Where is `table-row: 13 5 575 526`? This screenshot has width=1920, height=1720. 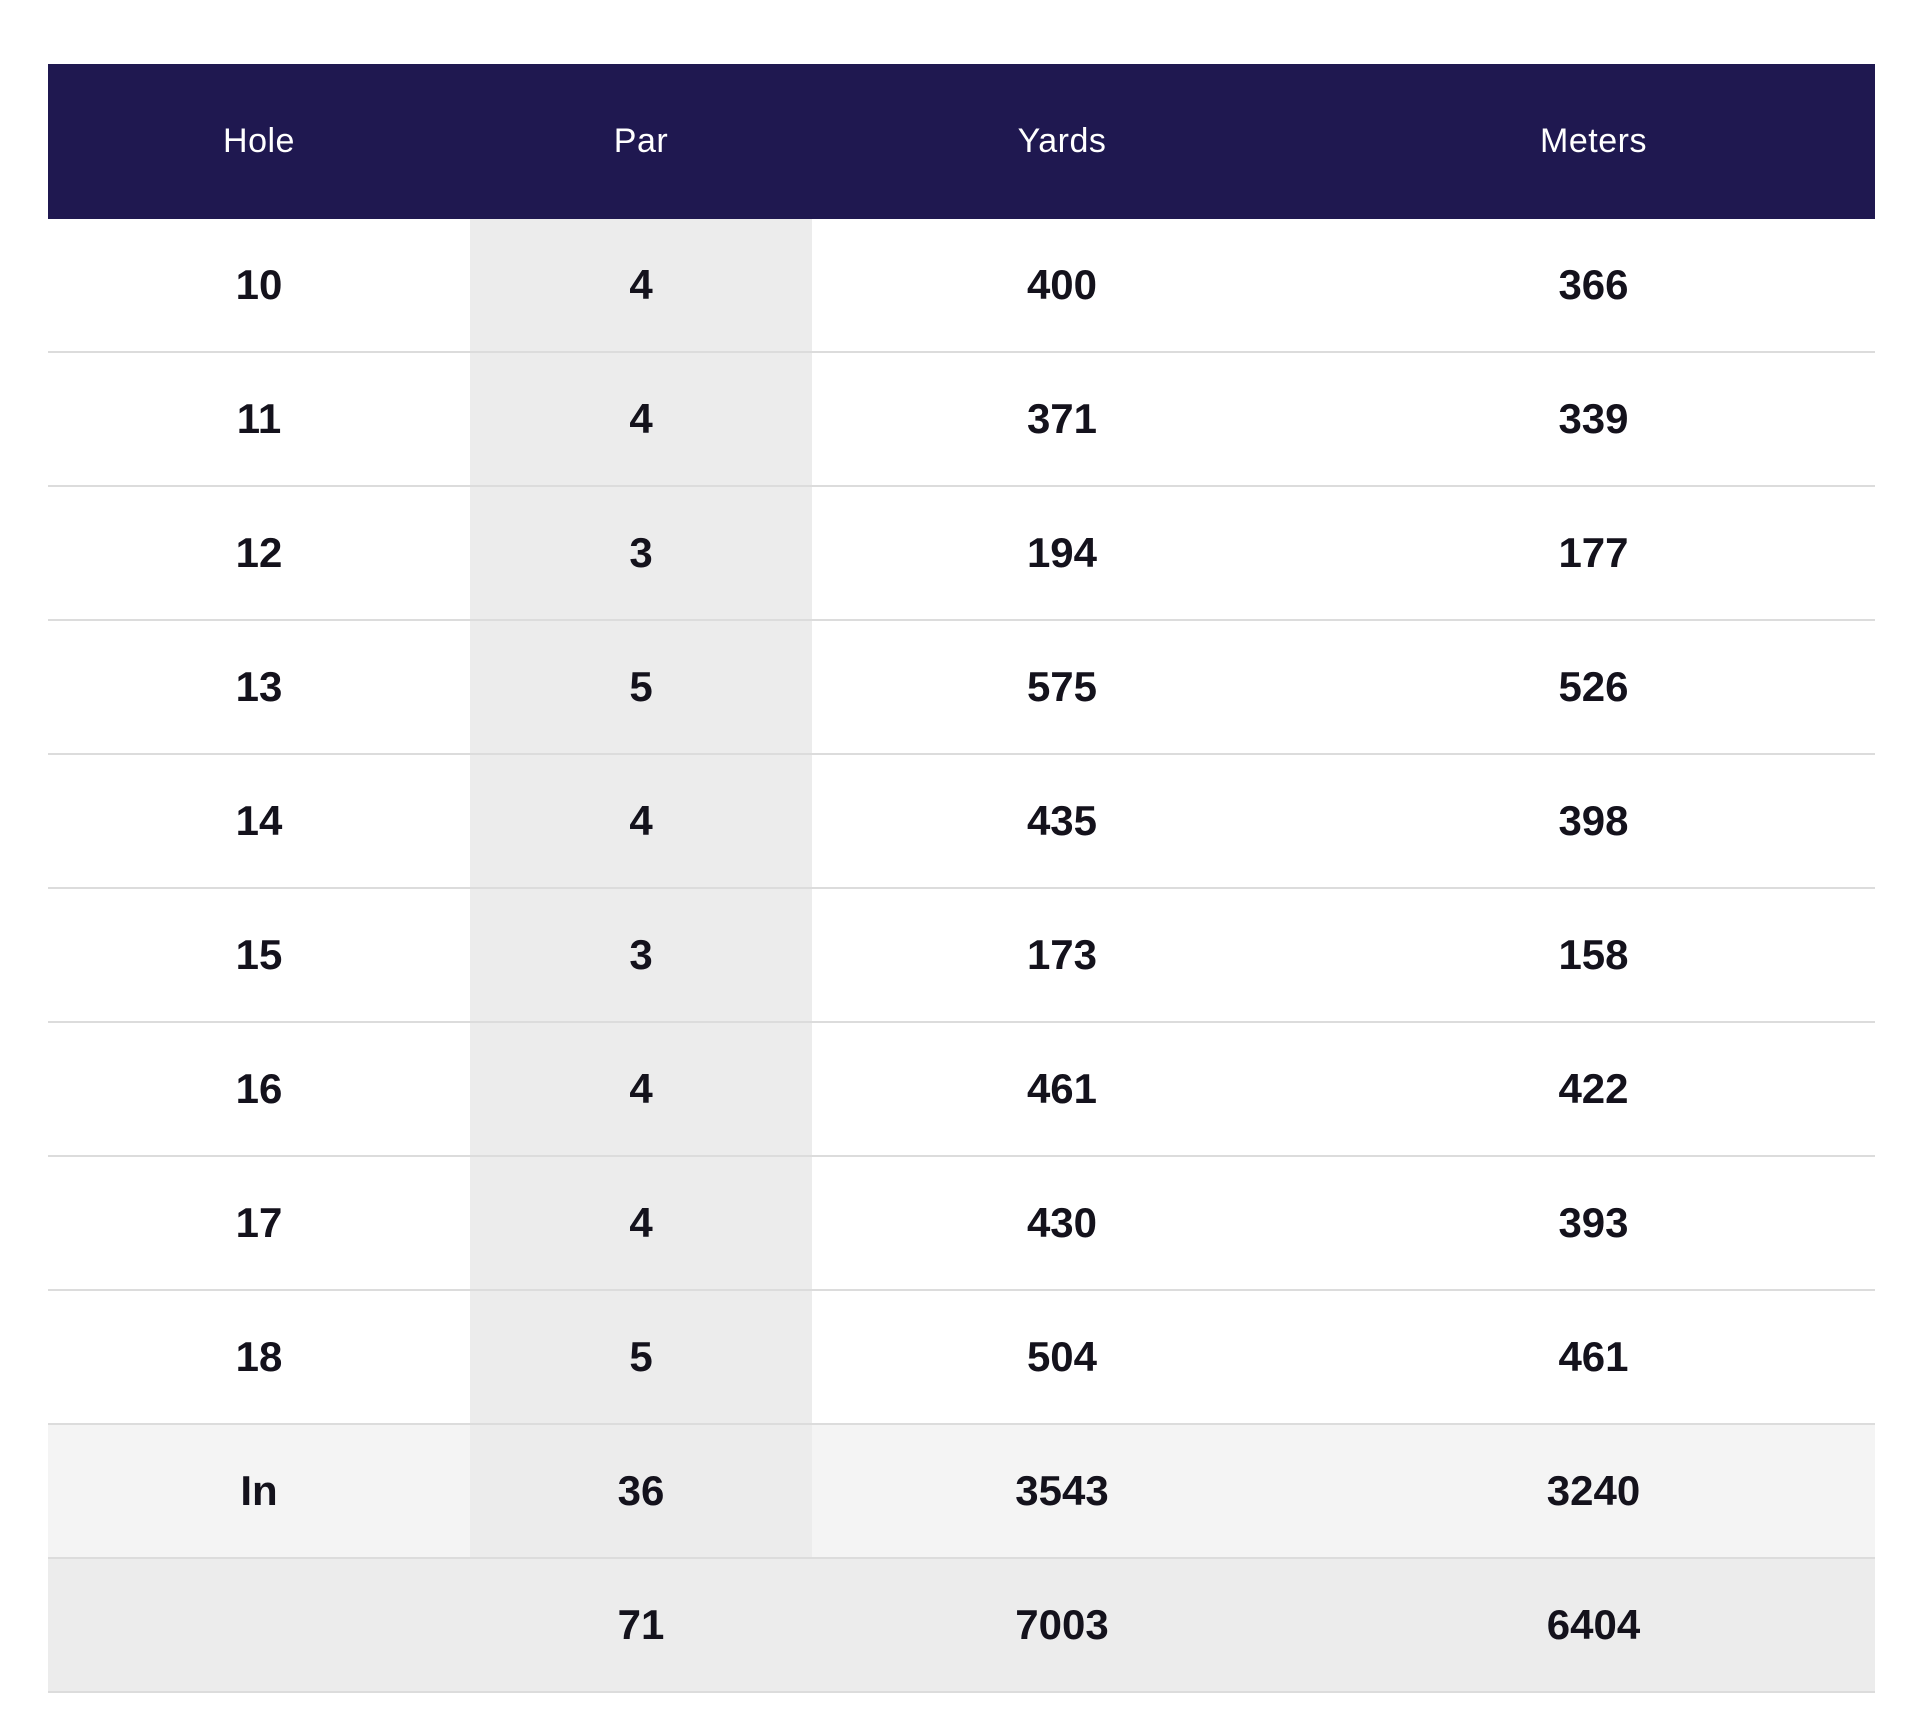 table-row: 13 5 575 526 is located at coordinates (961, 687).